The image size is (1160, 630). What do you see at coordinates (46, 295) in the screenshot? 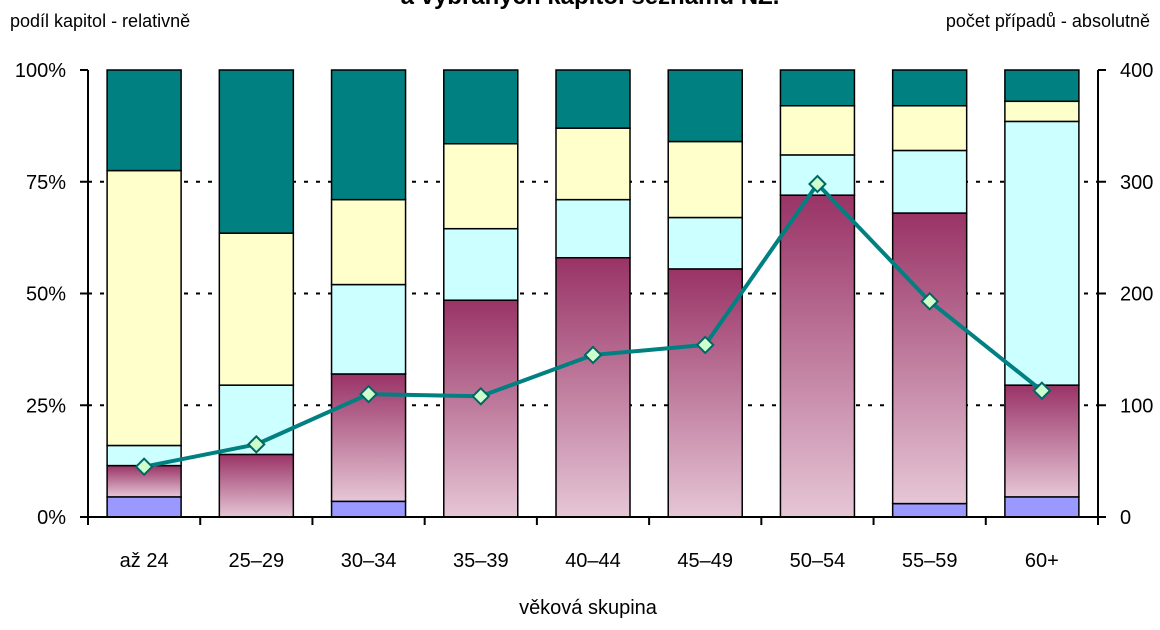
I see `left-tick-label: 50%` at bounding box center [46, 295].